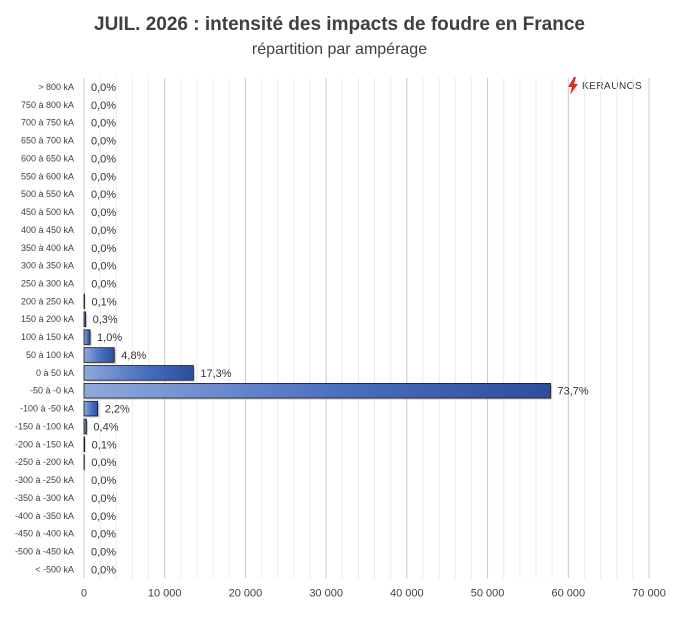 This screenshot has height=624, width=679. Describe the element at coordinates (215, 374) in the screenshot. I see `value-label: 17,3%` at that location.